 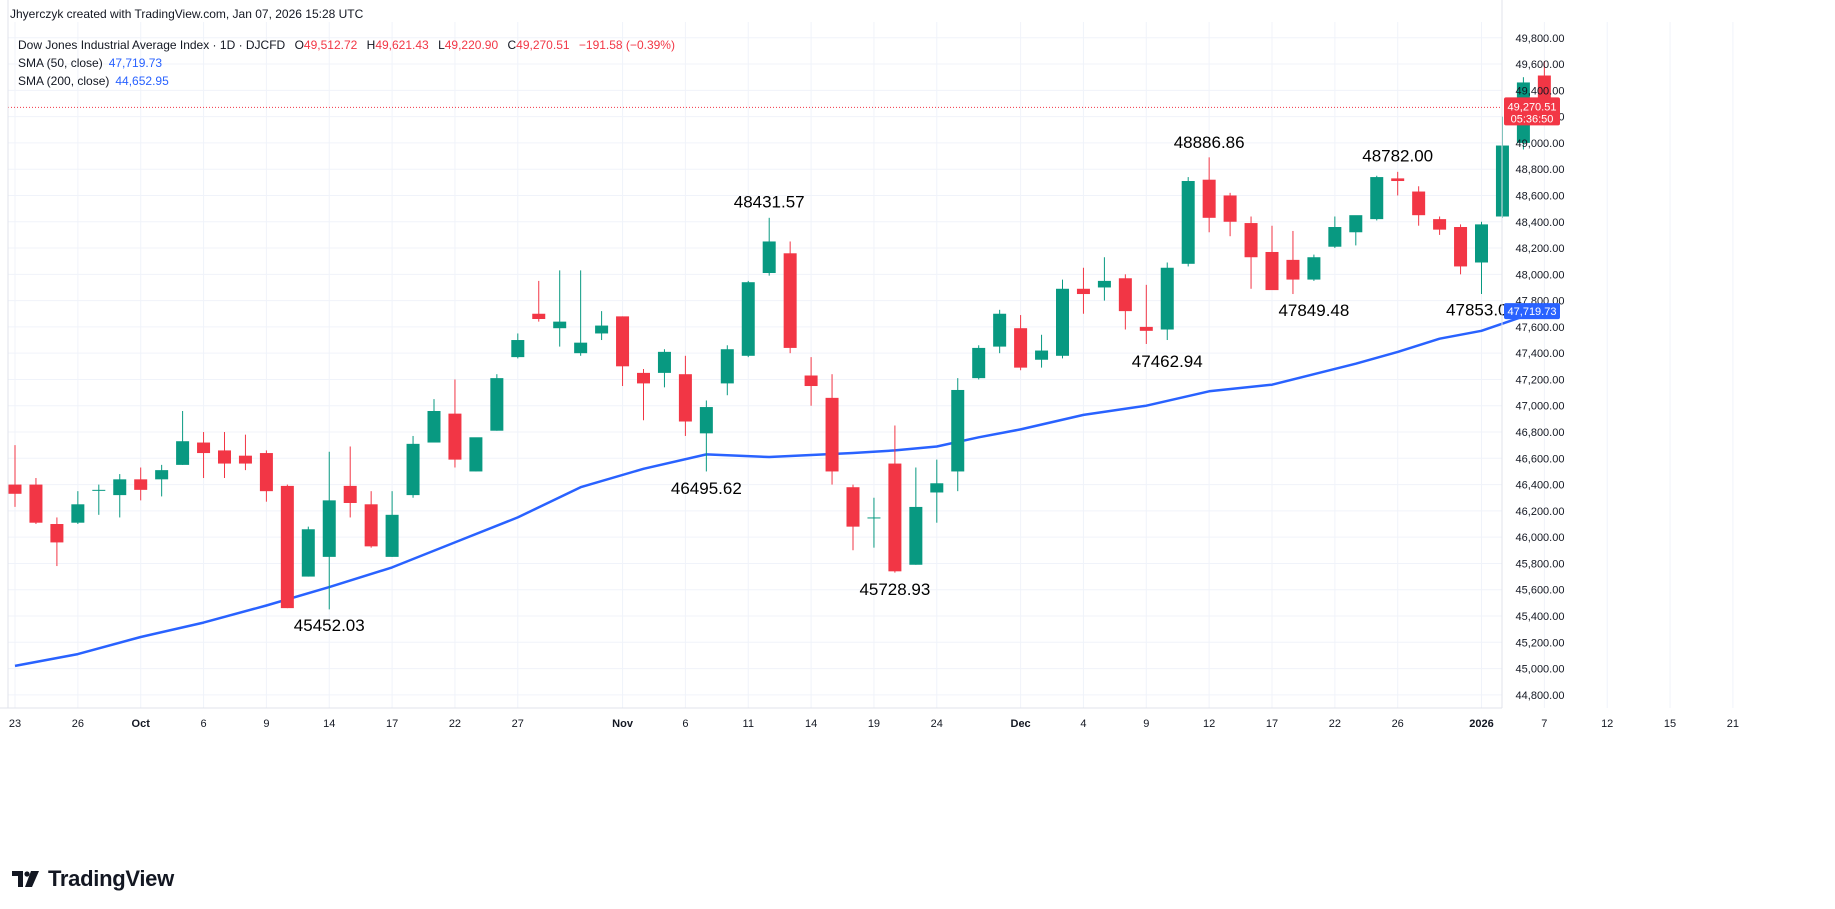 I want to click on y-tick-label: 47,000.00, so click(x=1540, y=407).